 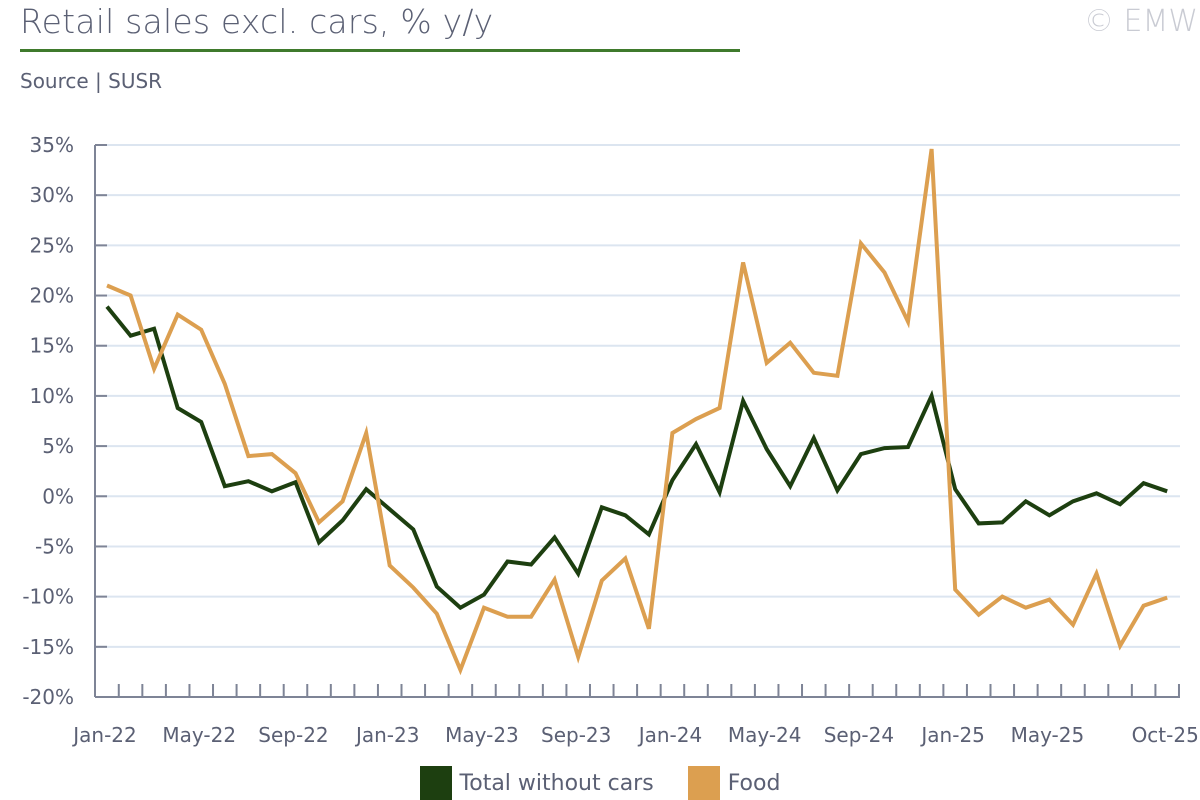 I want to click on x-tick-label: Jan-22, so click(x=104, y=735).